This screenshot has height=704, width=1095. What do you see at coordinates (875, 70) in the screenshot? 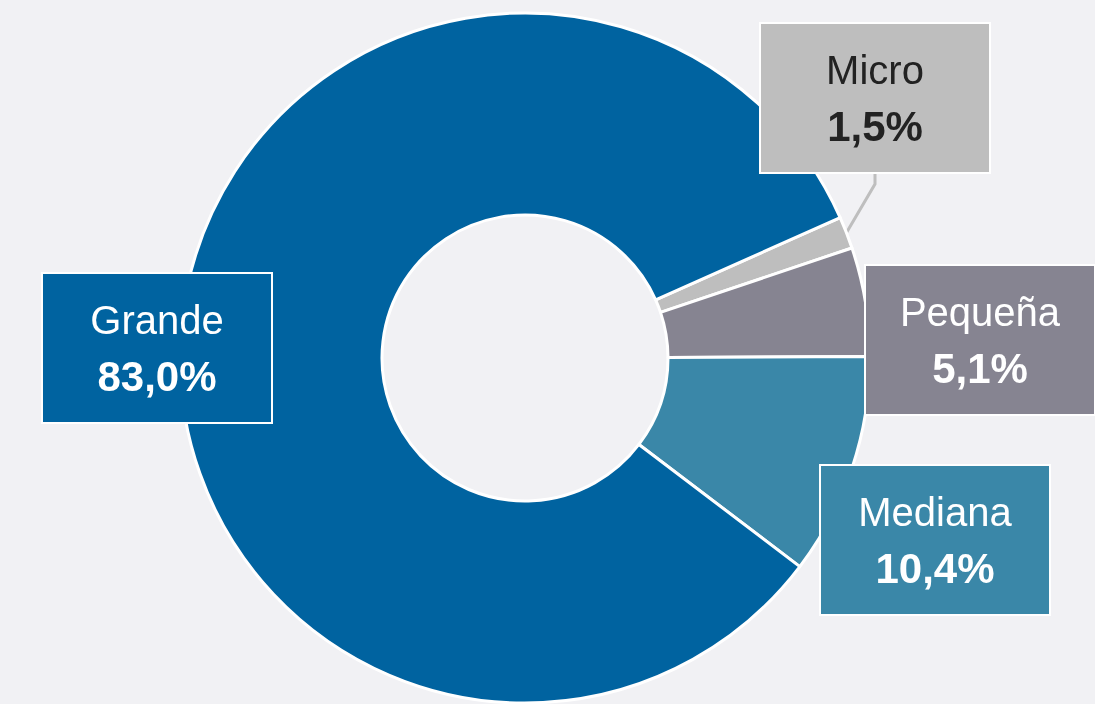
I see `slice-label: Micro` at bounding box center [875, 70].